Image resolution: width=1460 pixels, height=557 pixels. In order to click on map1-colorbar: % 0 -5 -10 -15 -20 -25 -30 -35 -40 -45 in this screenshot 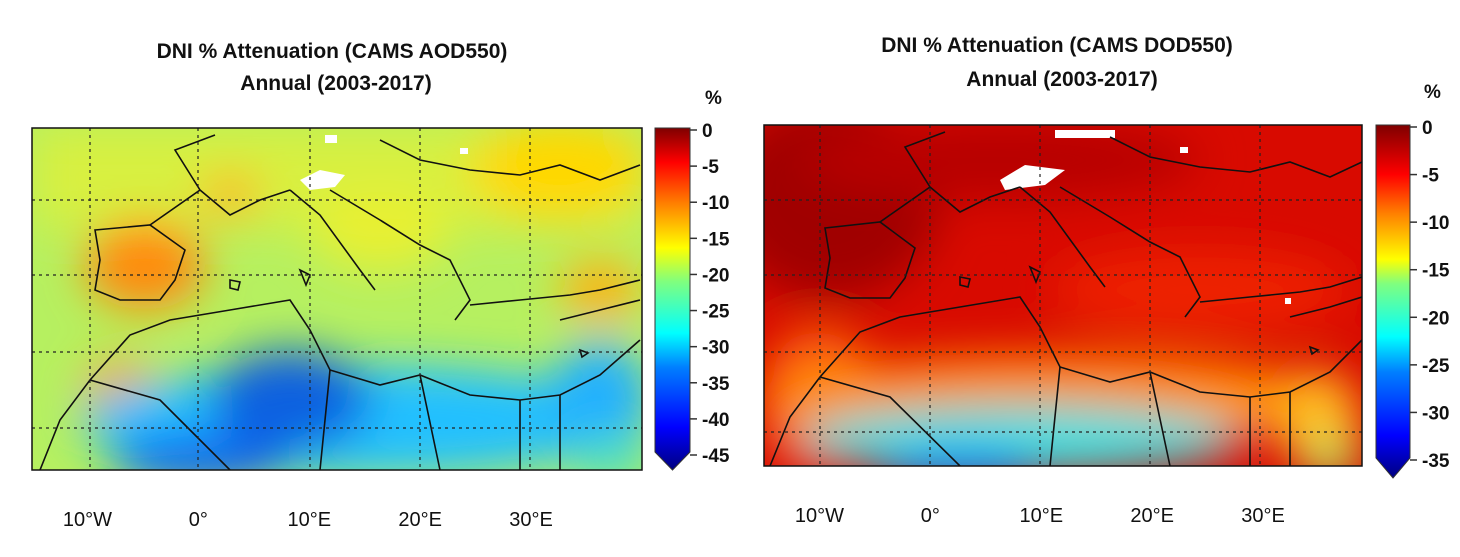, I will do `click(692, 279)`.